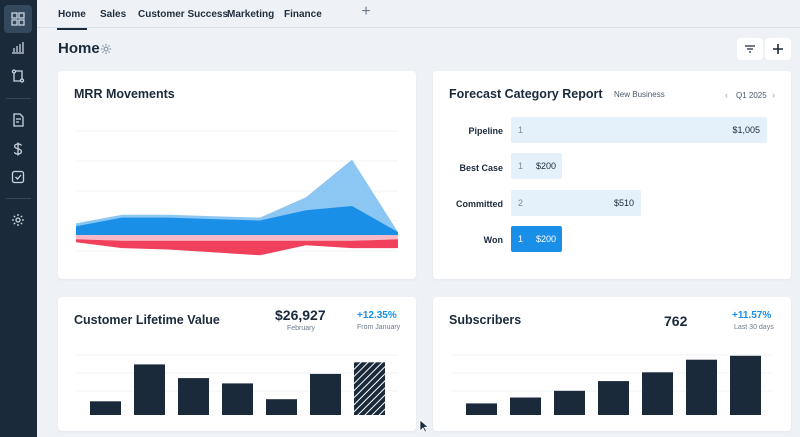 Image resolution: width=800 pixels, height=437 pixels. I want to click on filter-button, so click(750, 49).